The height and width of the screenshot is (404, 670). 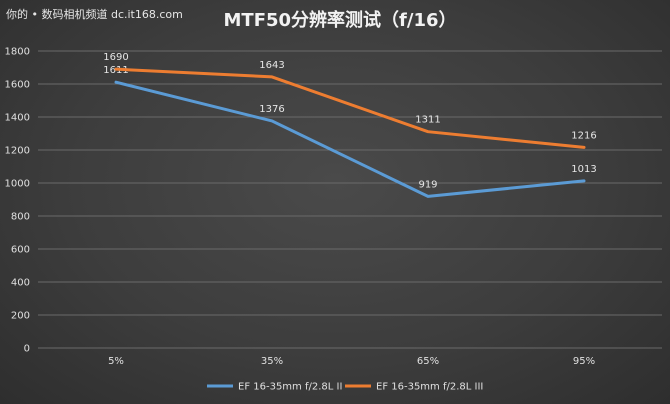 What do you see at coordinates (429, 387) in the screenshot?
I see `legend-label: EF 16-35mm f/2.8L III` at bounding box center [429, 387].